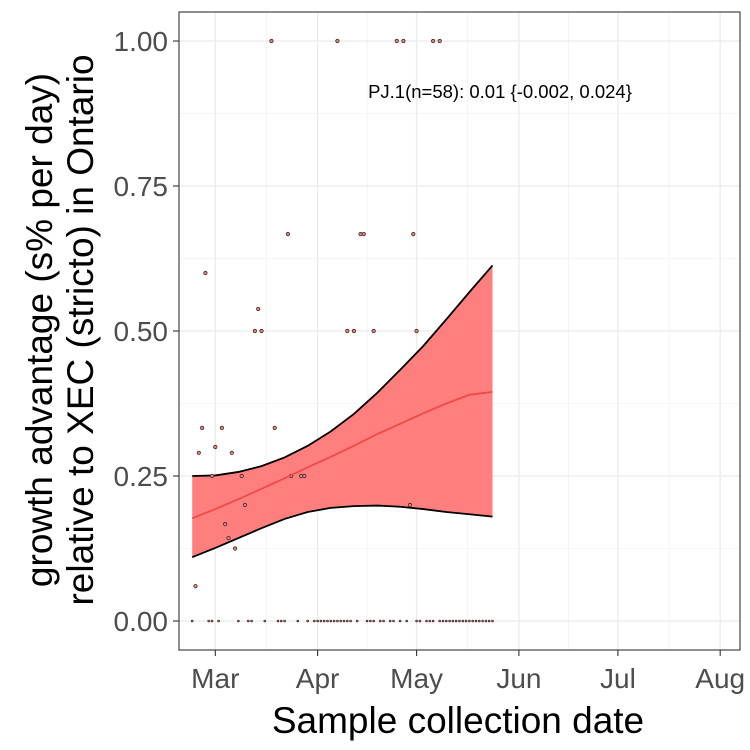 The width and height of the screenshot is (750, 750). Describe the element at coordinates (215, 678) in the screenshot. I see `x-tick-label: Mar` at that location.